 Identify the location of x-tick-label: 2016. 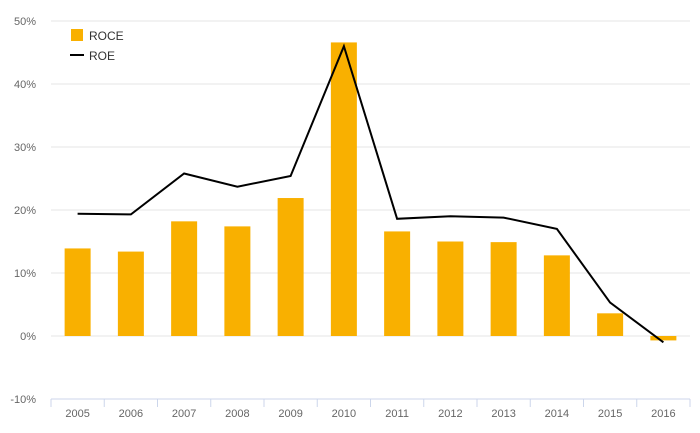
(663, 414).